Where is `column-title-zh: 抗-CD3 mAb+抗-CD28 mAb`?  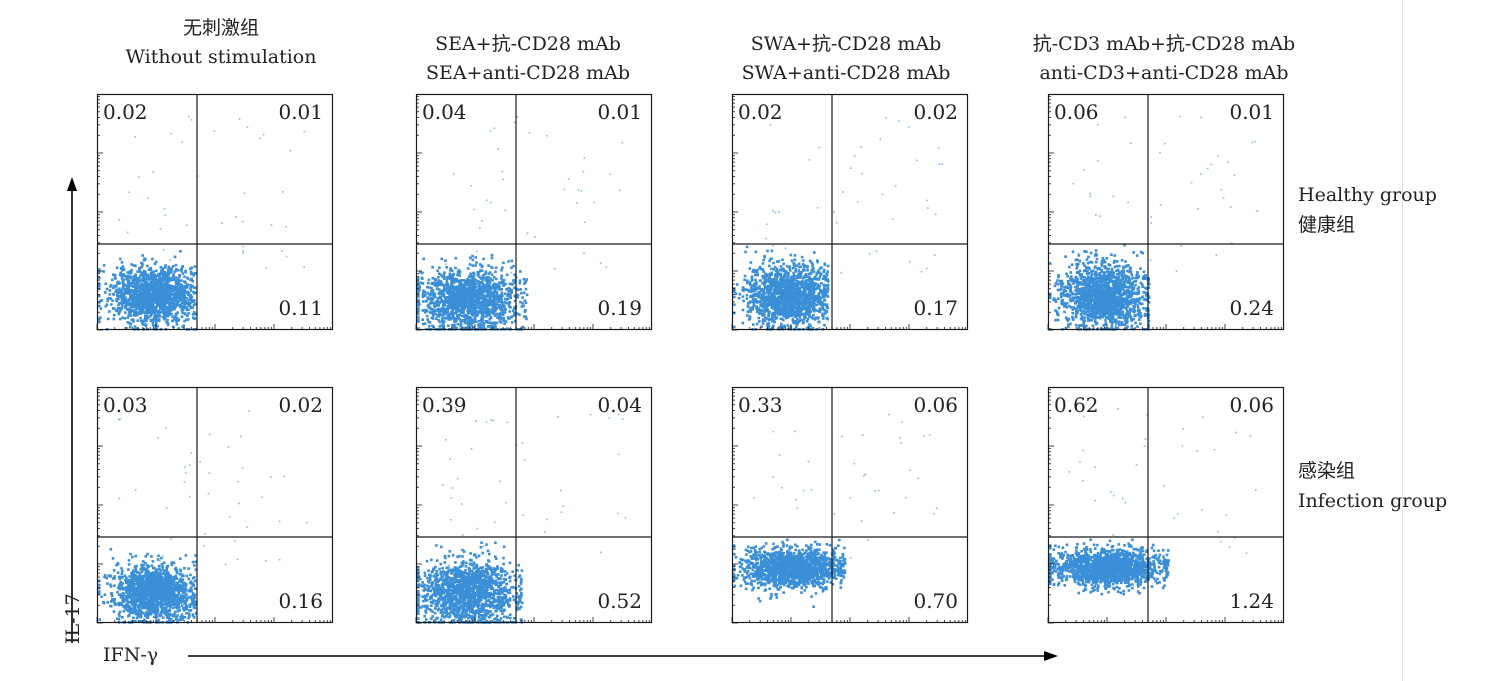 column-title-zh: 抗-CD3 mAb+抗-CD28 mAb is located at coordinates (1164, 44).